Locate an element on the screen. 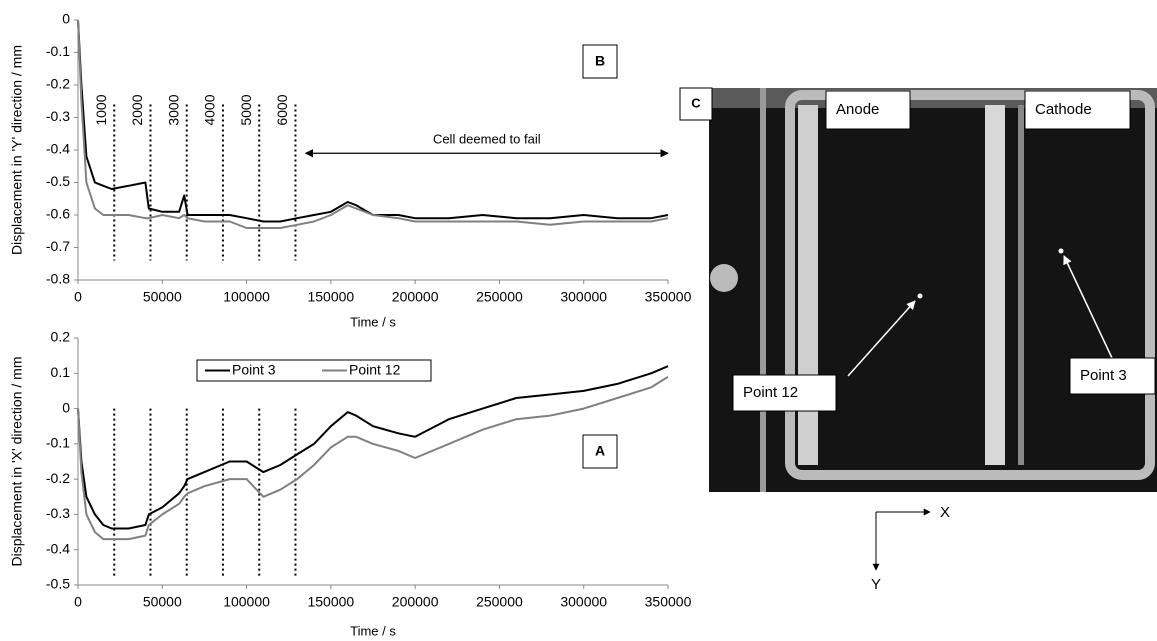 Image resolution: width=1157 pixels, height=641 pixels. stage-label: 1000 is located at coordinates (101, 109).